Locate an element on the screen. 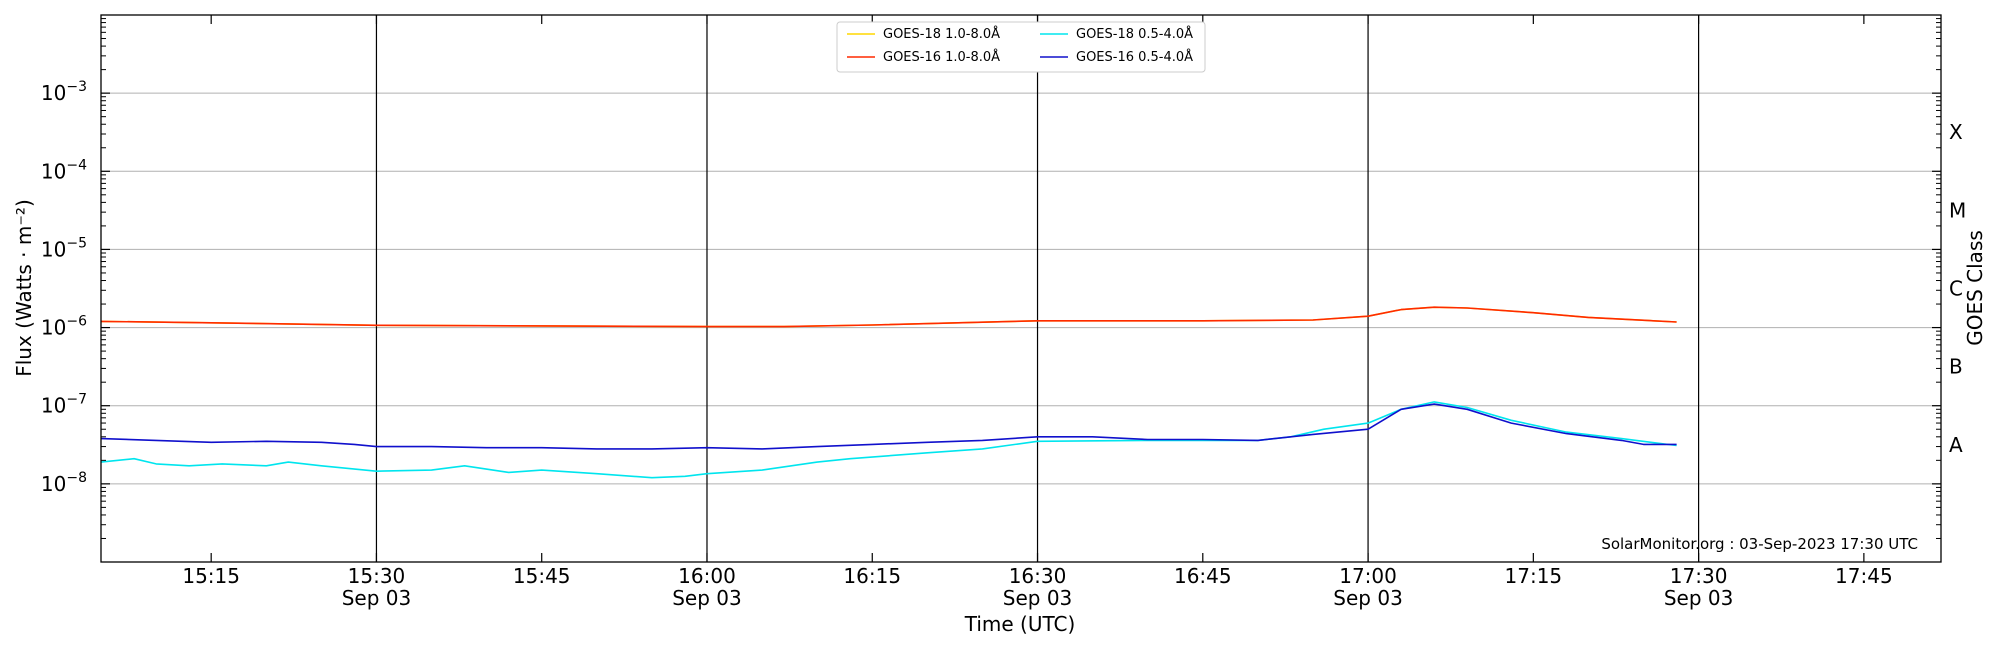 The height and width of the screenshot is (650, 2000). legend-label: GOES-18 0.5-4.0Å is located at coordinates (1134, 34).